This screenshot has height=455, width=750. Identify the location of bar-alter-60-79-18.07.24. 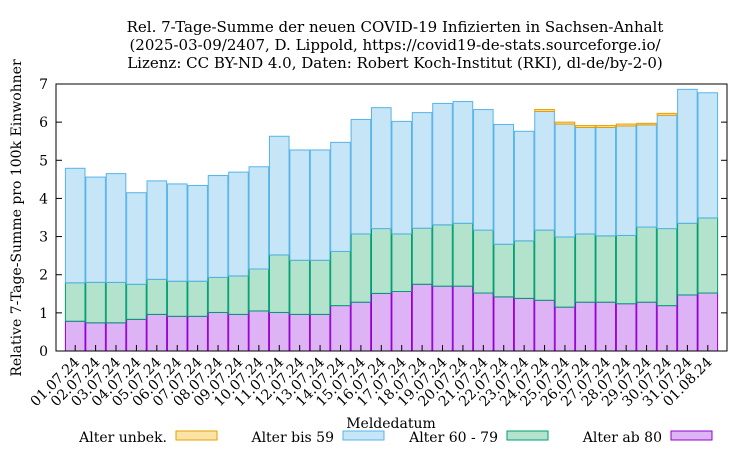
(422, 256).